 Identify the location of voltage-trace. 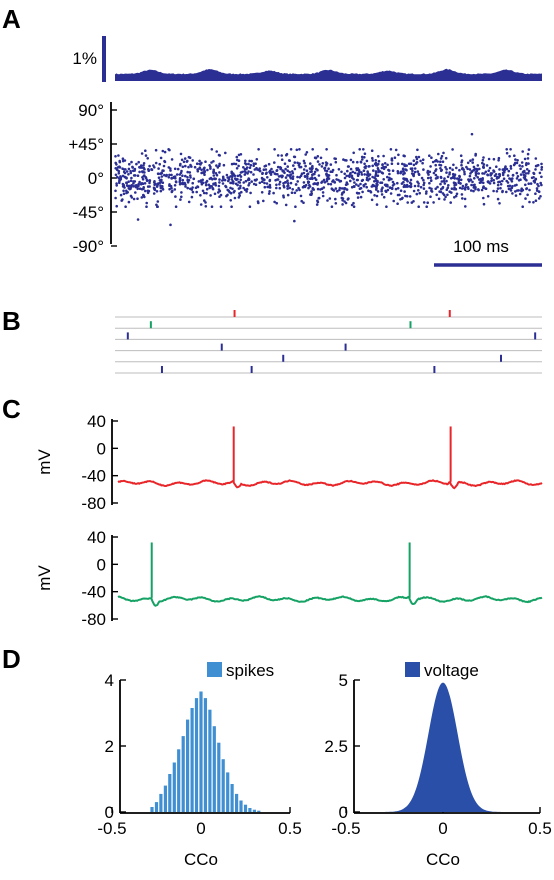
(330, 601).